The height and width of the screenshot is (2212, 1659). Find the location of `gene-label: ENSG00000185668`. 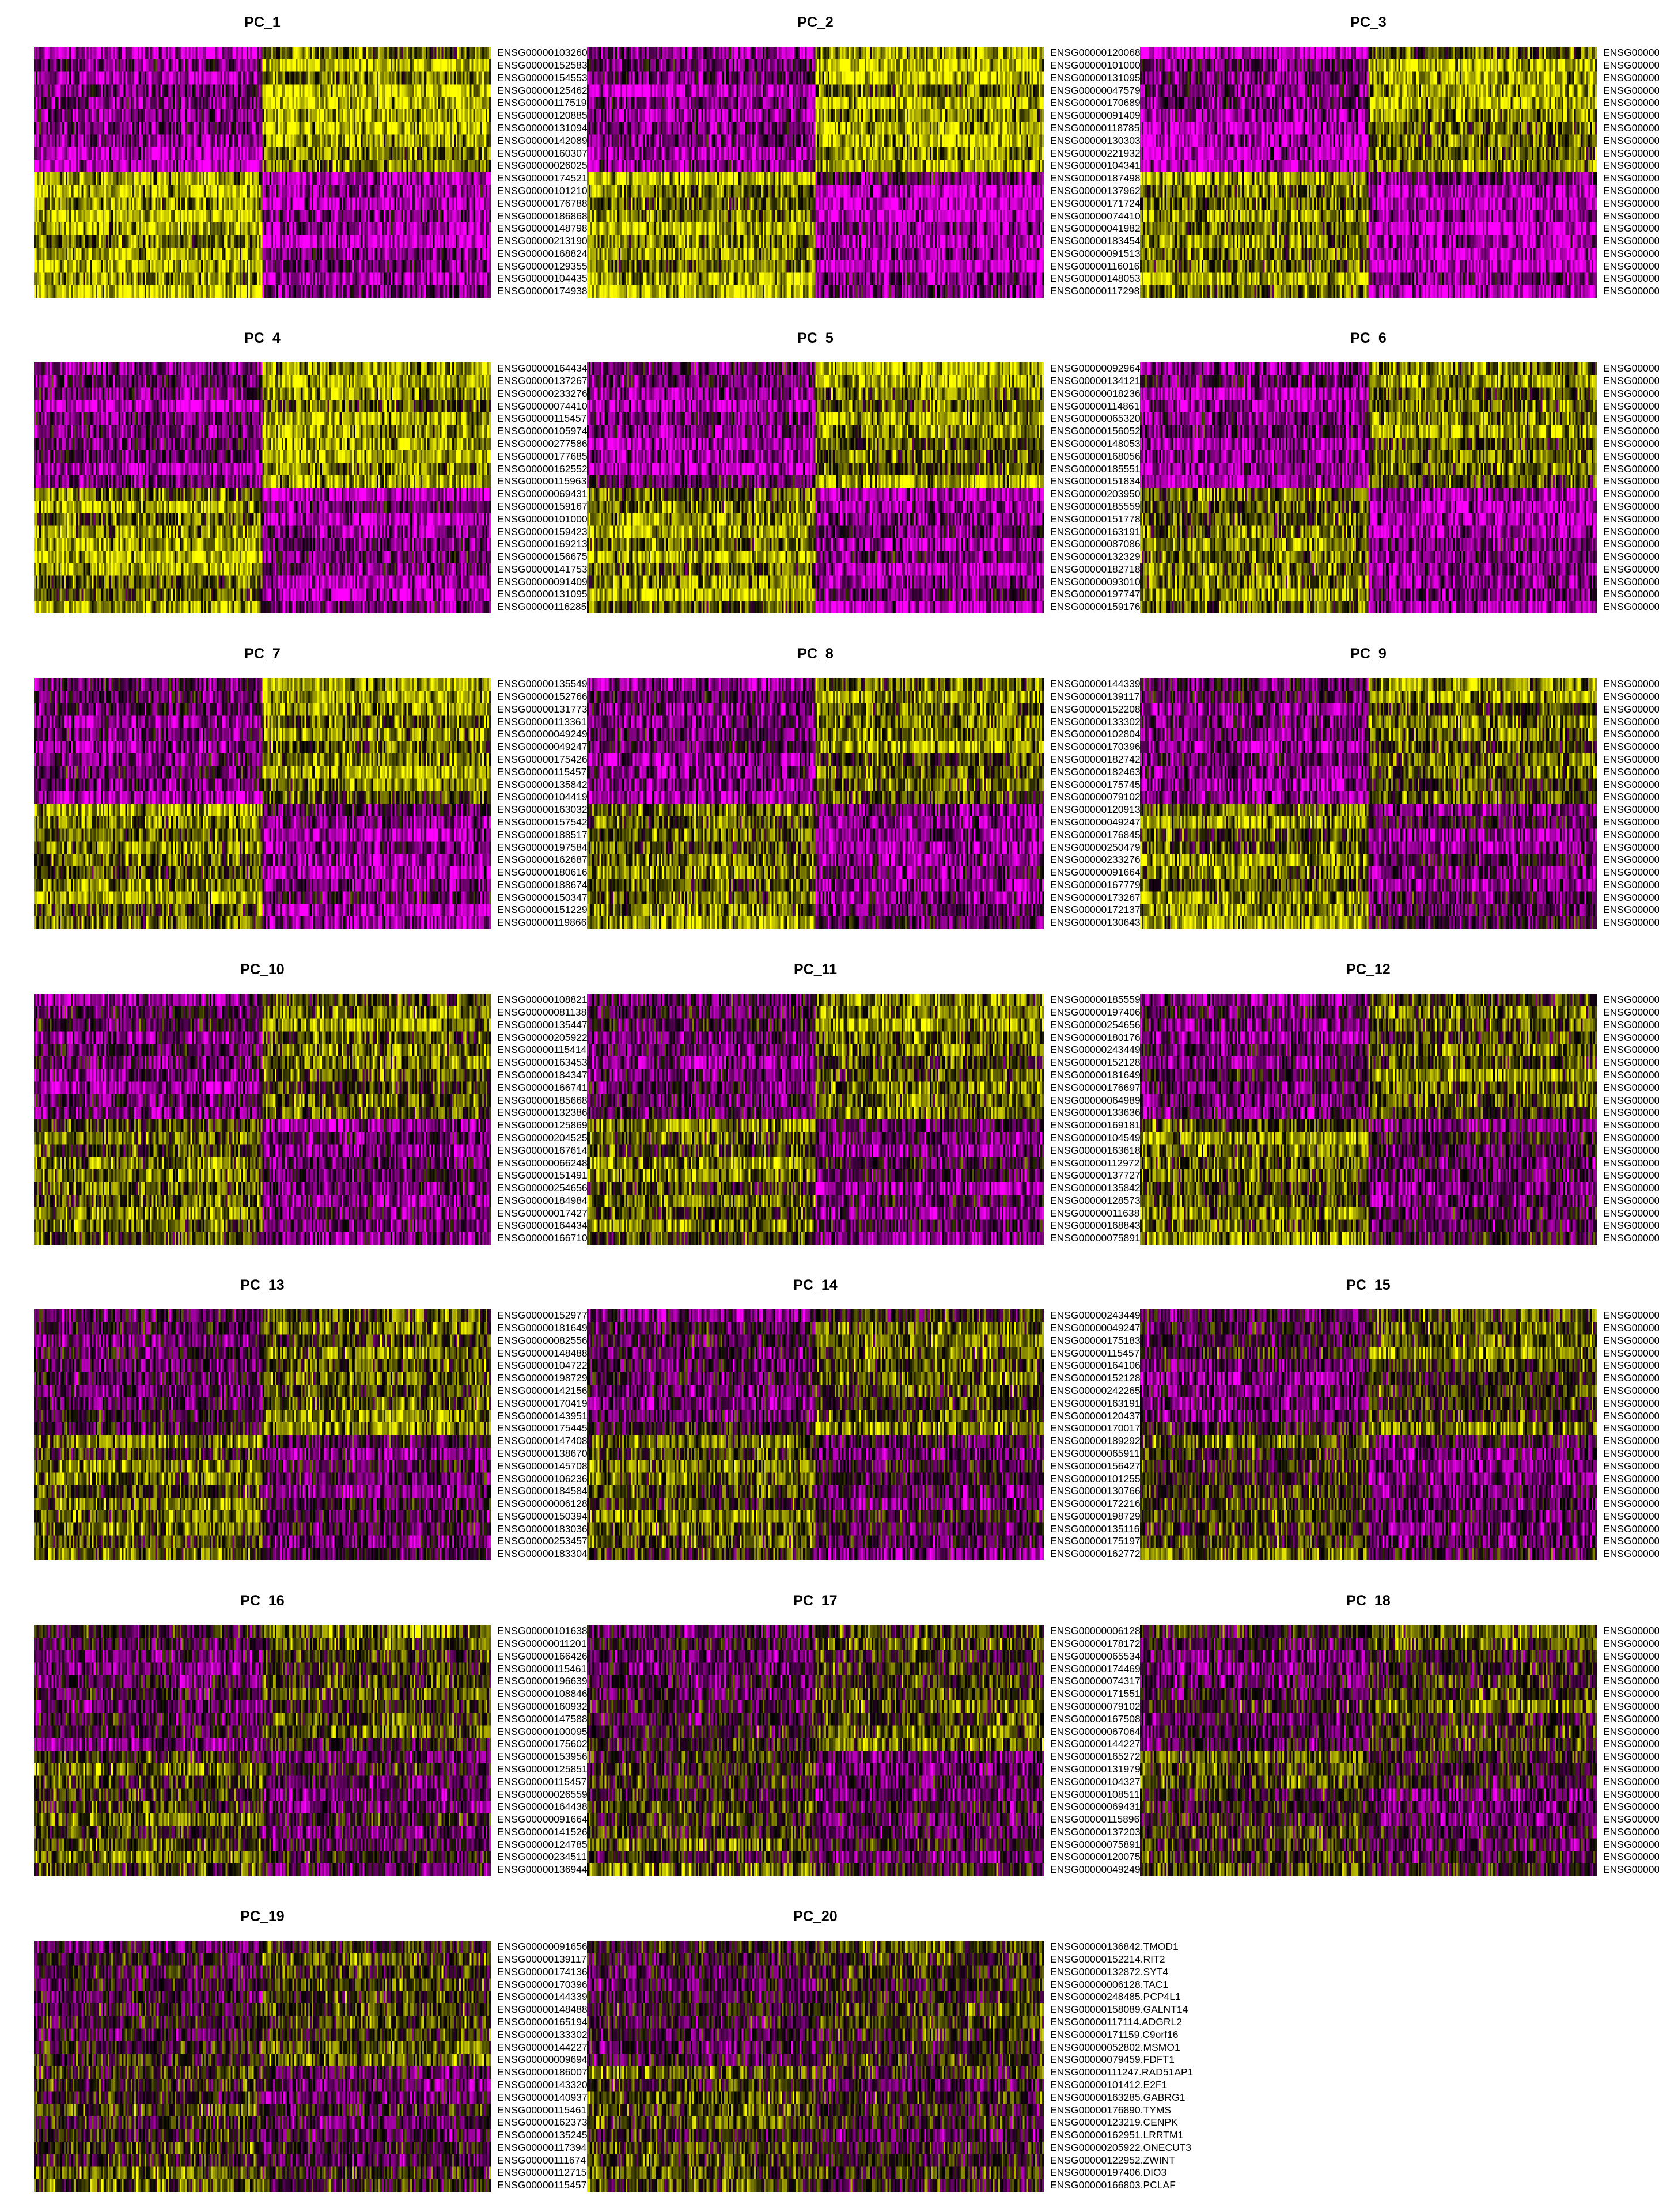

gene-label: ENSG00000185668 is located at coordinates (542, 1100).